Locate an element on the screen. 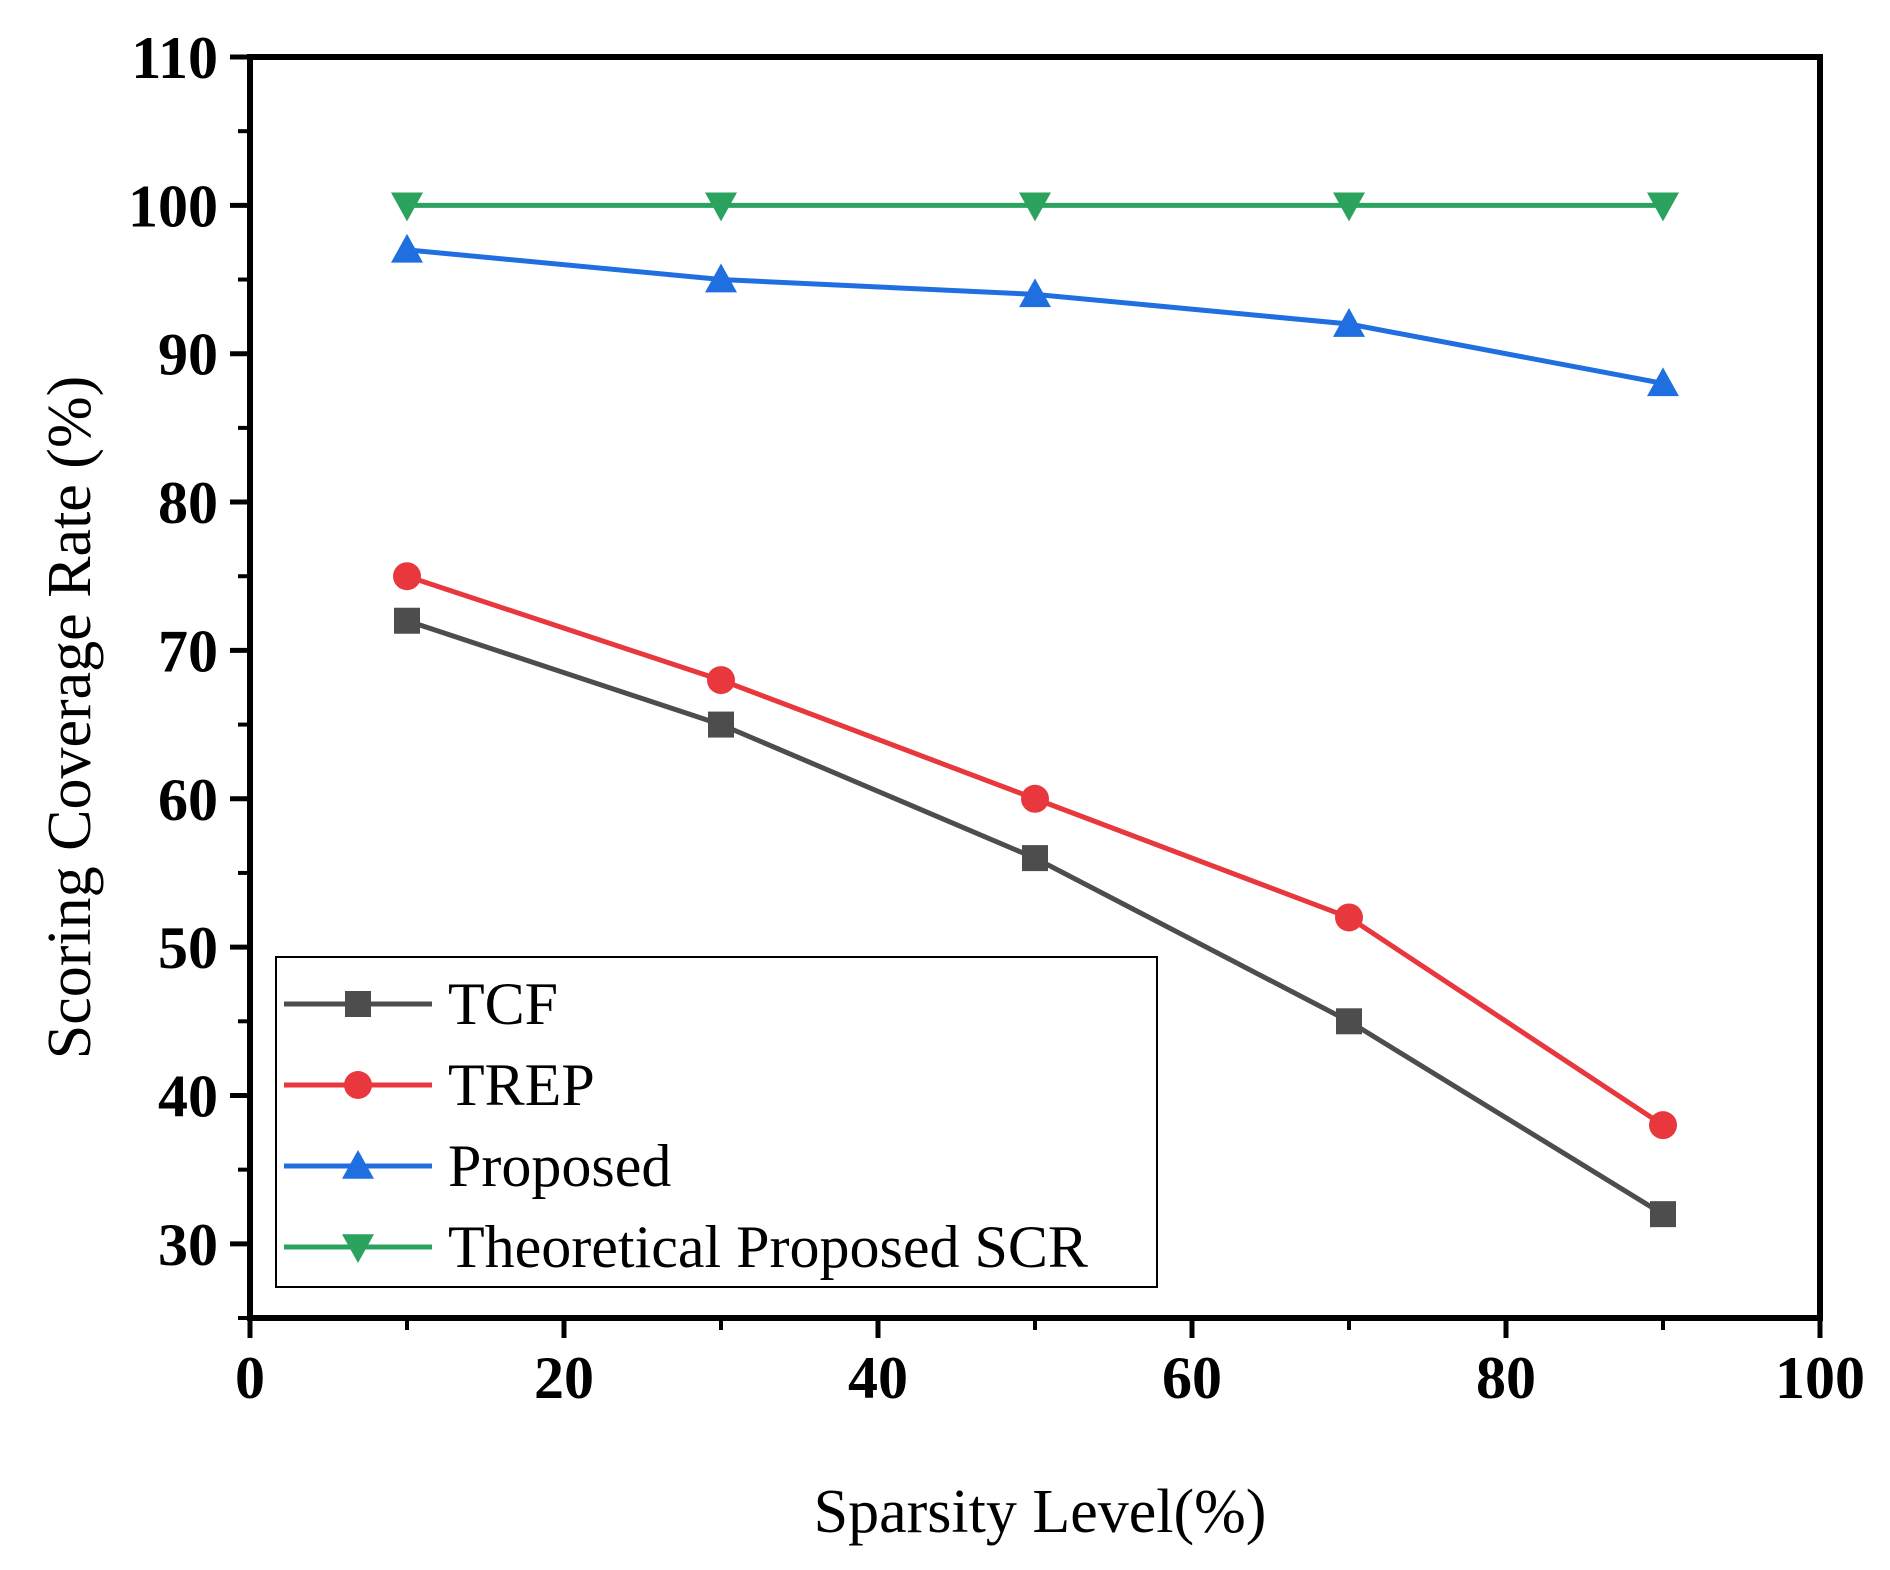 The height and width of the screenshot is (1570, 1890). legend-label: TCF is located at coordinates (503, 1004).